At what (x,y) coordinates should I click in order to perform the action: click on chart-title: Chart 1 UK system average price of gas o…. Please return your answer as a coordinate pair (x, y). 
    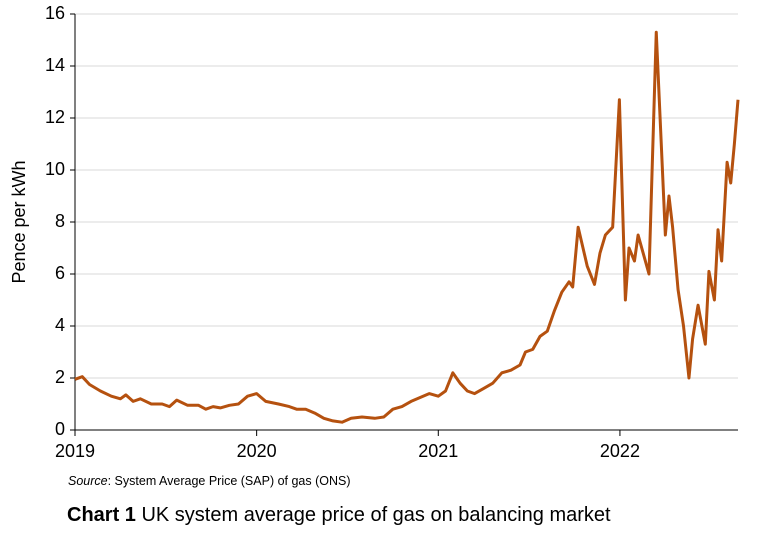
    Looking at the image, I should click on (339, 515).